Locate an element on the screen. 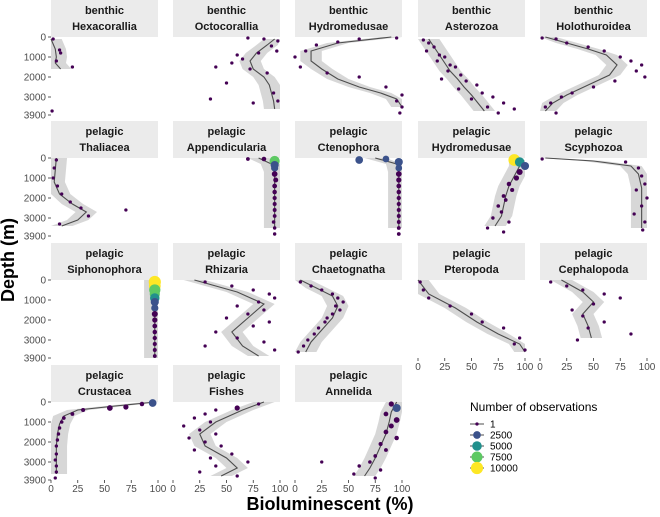  panel-benthic-hexacorallia: benthic Hexacorallia 0 1000 2000 3000 3900 is located at coordinates (91, 61).